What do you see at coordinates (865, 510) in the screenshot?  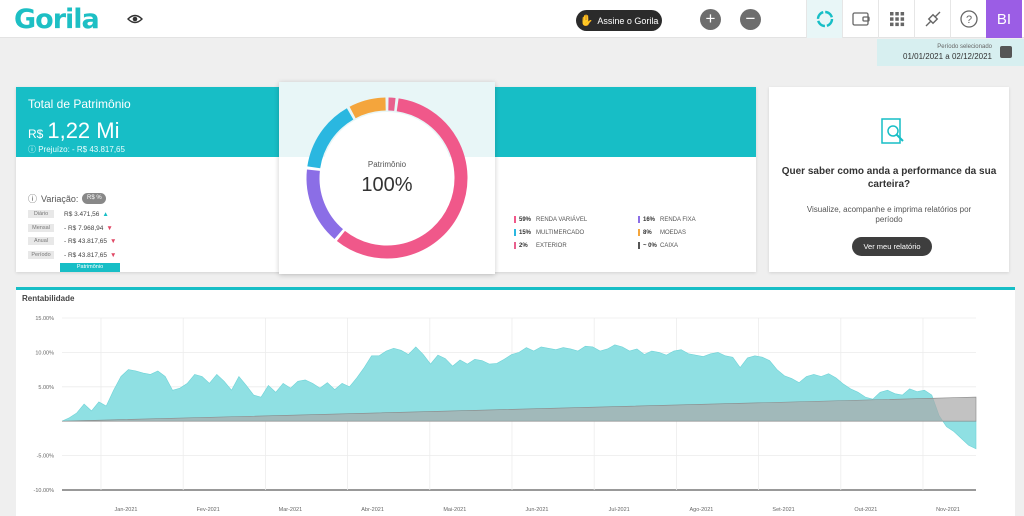 I see `x-tick-label: Out-2021` at bounding box center [865, 510].